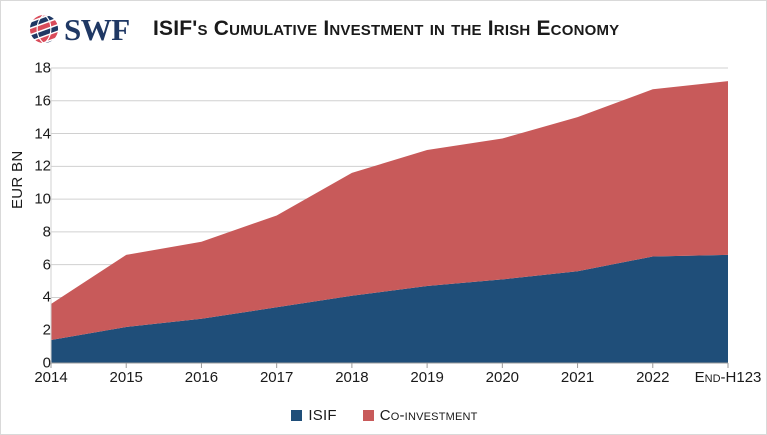 The width and height of the screenshot is (767, 435). What do you see at coordinates (51, 377) in the screenshot?
I see `x-axis-tick-label-2014: 2014` at bounding box center [51, 377].